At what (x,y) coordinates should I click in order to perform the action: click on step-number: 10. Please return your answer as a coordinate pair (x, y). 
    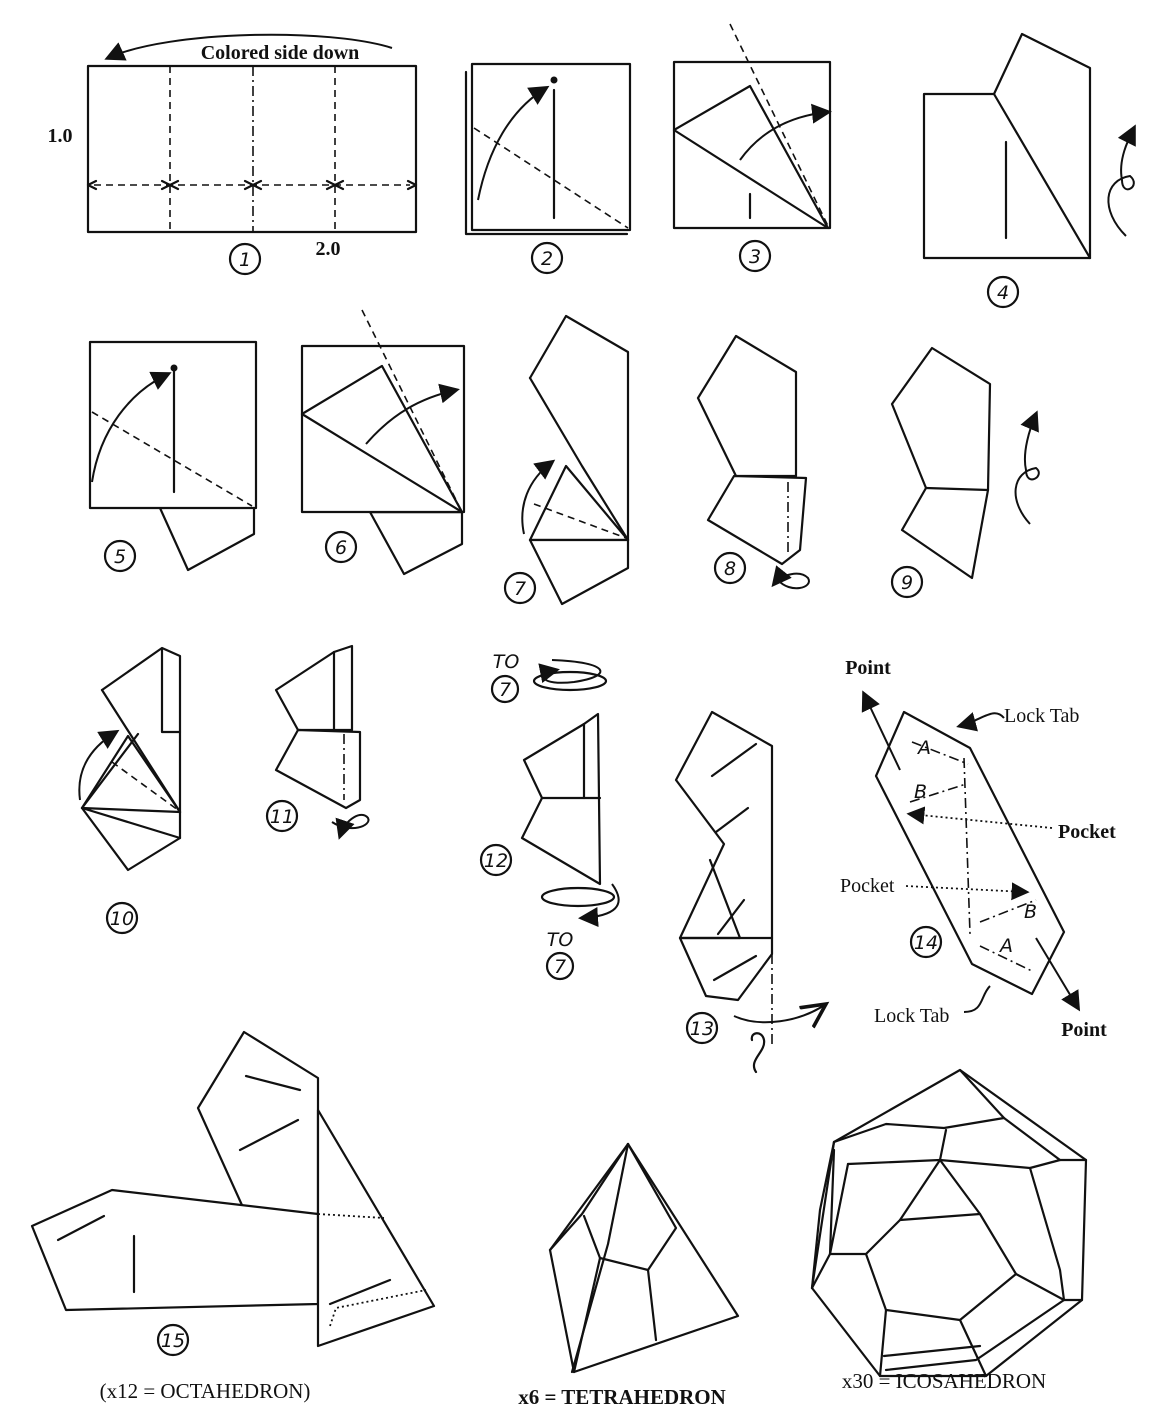
    Looking at the image, I should click on (122, 919).